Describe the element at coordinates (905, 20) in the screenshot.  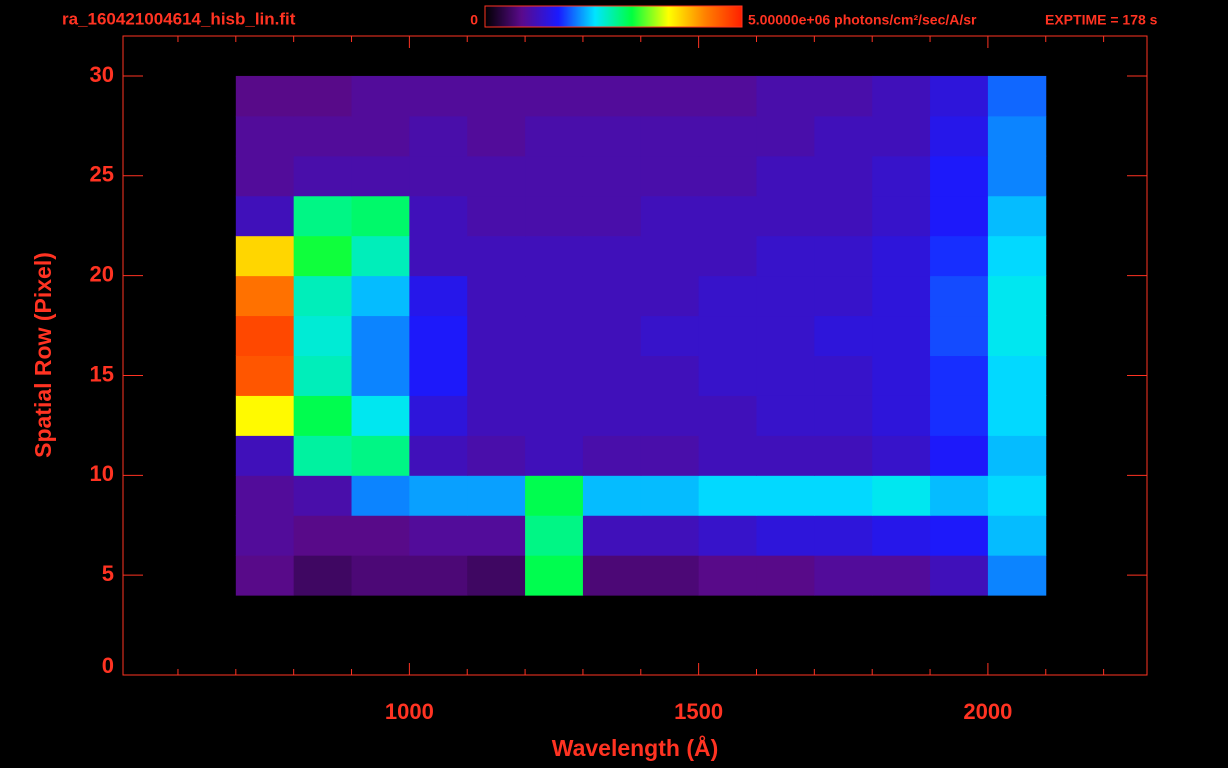
I see `colorbar-unit: photons/cm²/sec/A/sr` at that location.